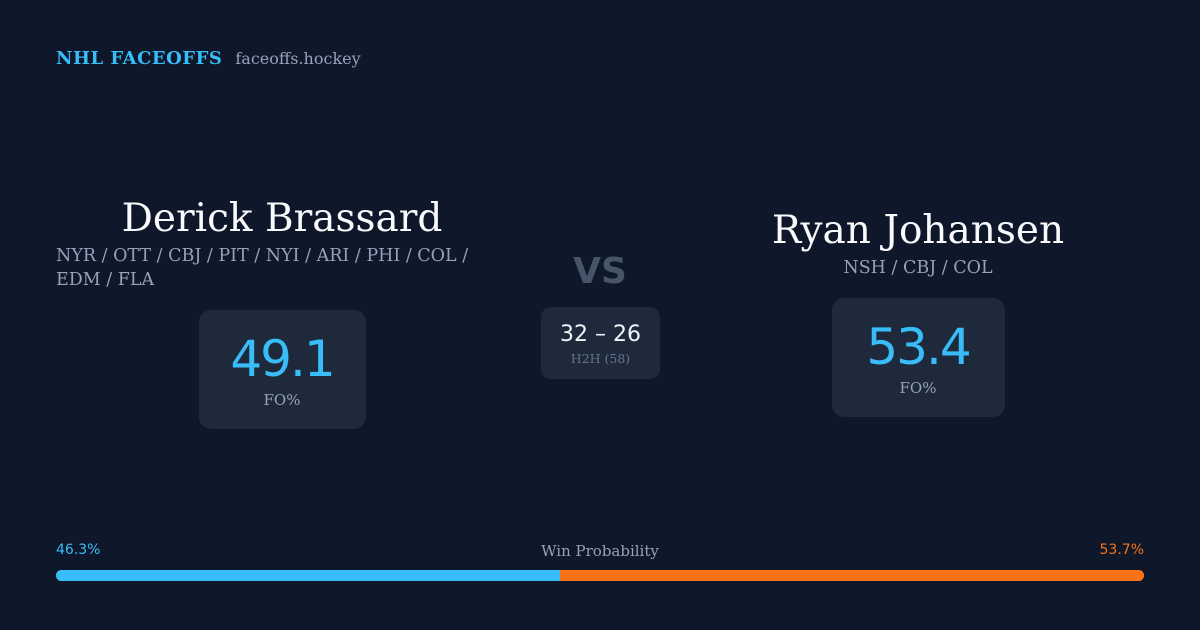  I want to click on h2h-label: H2H (58), so click(600, 358).